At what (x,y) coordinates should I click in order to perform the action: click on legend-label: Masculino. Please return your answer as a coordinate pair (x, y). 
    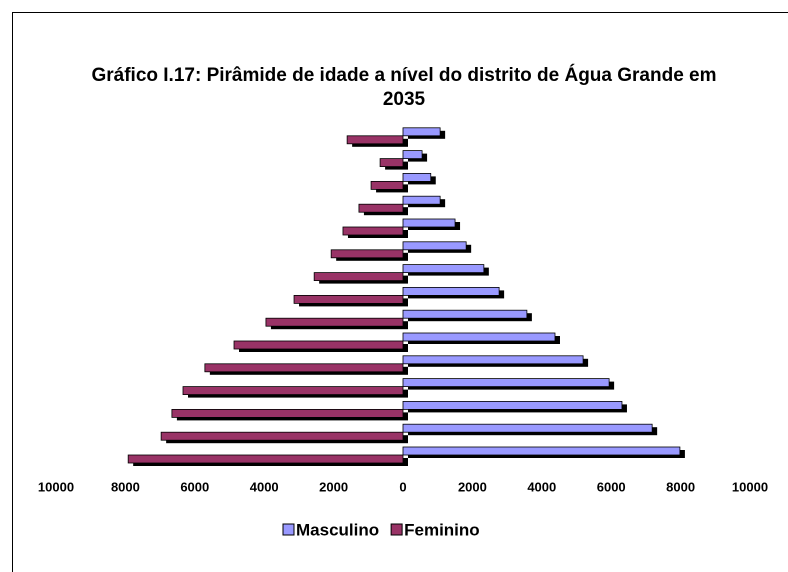
    Looking at the image, I should click on (337, 529).